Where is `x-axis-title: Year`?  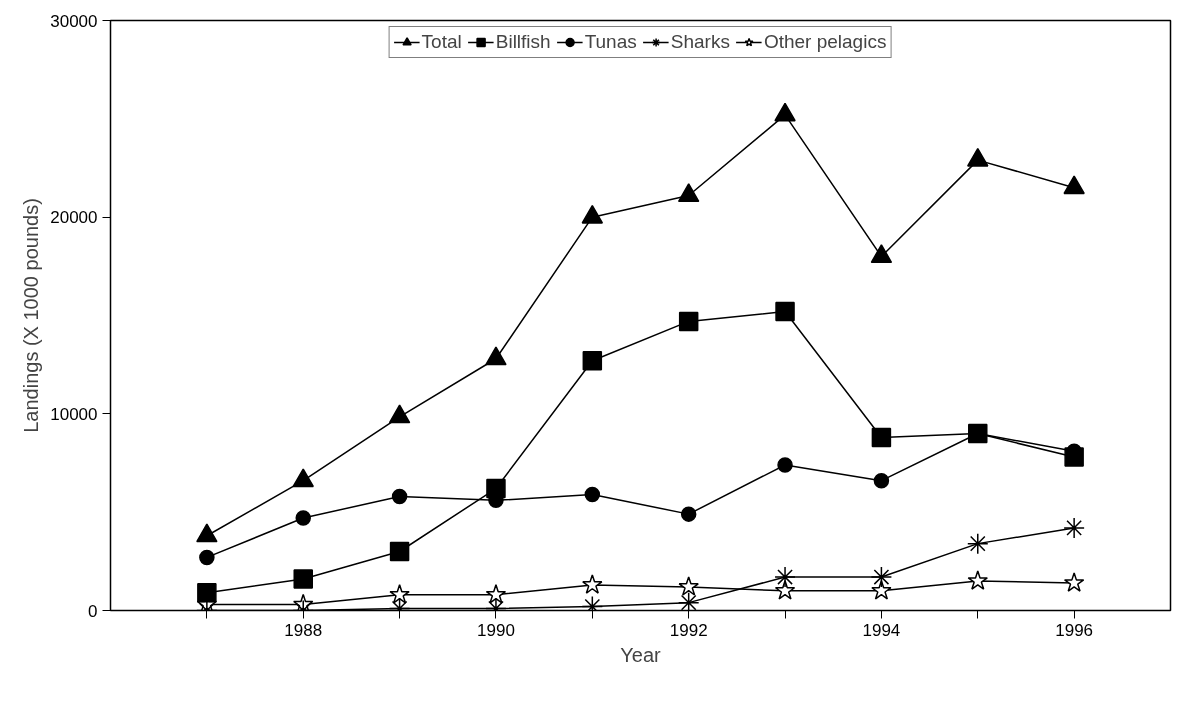 x-axis-title: Year is located at coordinates (641, 654).